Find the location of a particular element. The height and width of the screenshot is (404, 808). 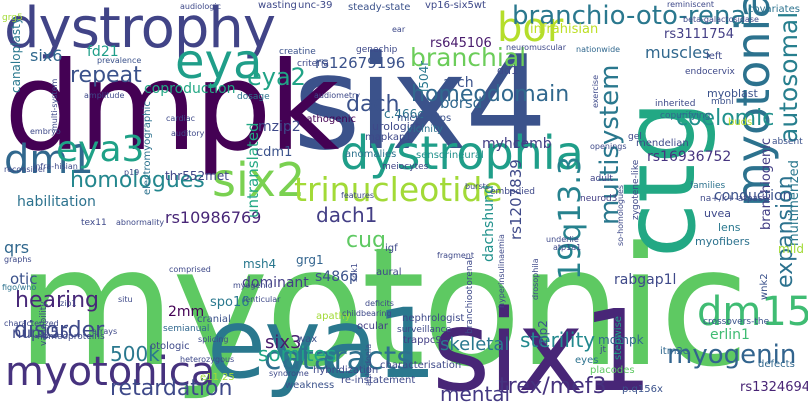

word-endocervix: endocervix is located at coordinates (710, 72).